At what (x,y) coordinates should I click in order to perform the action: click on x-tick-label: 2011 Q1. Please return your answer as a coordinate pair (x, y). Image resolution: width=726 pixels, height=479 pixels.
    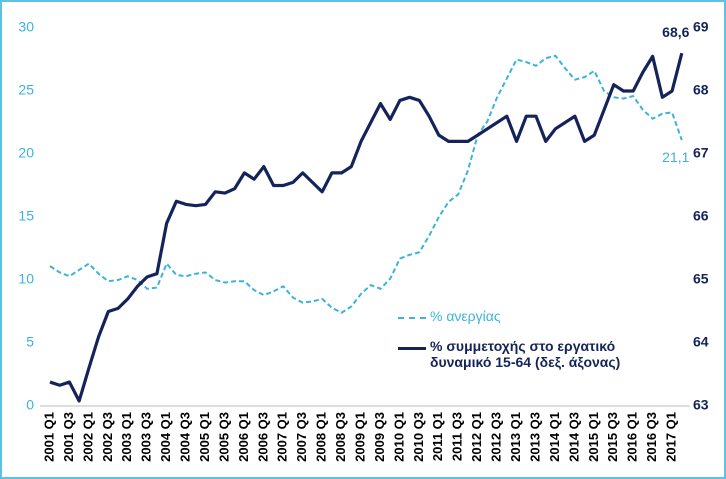
    Looking at the image, I should click on (437, 436).